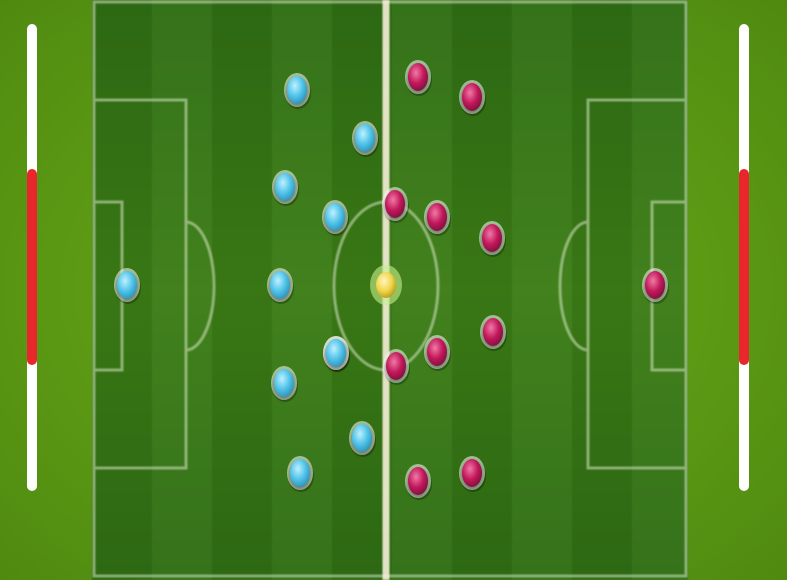 The image size is (787, 580). I want to click on left-power-meter, so click(32, 257).